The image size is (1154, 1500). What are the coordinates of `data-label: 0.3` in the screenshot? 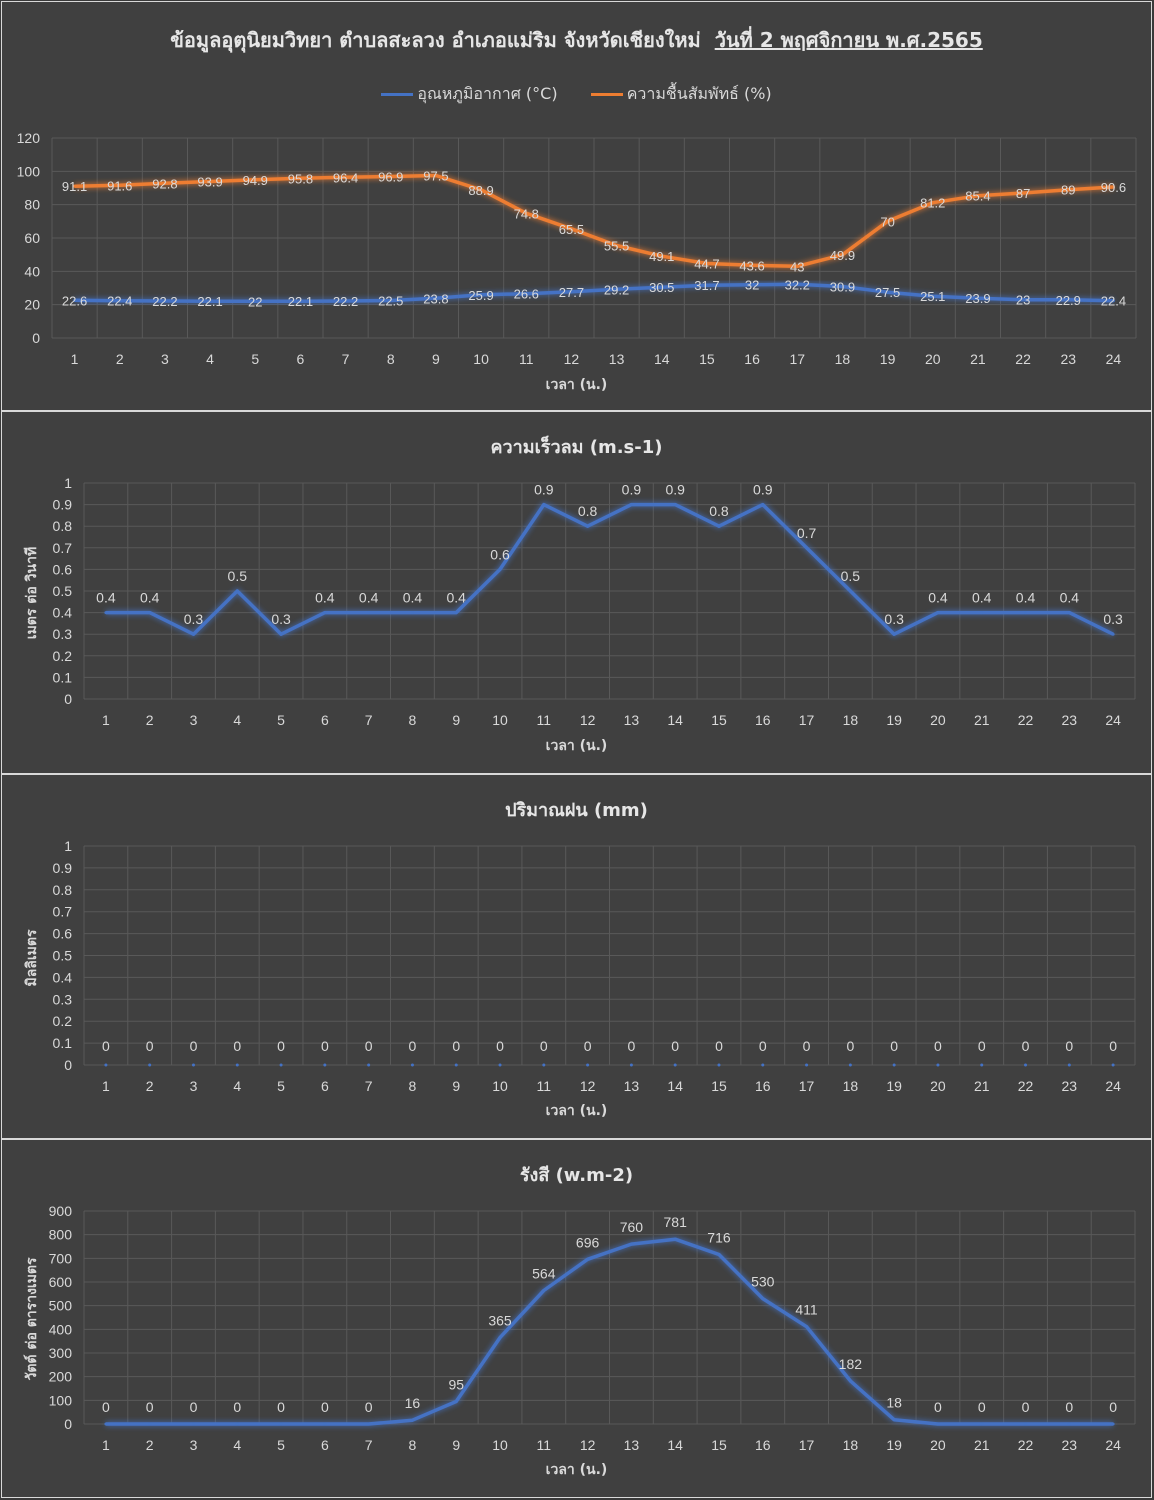 It's located at (281, 619).